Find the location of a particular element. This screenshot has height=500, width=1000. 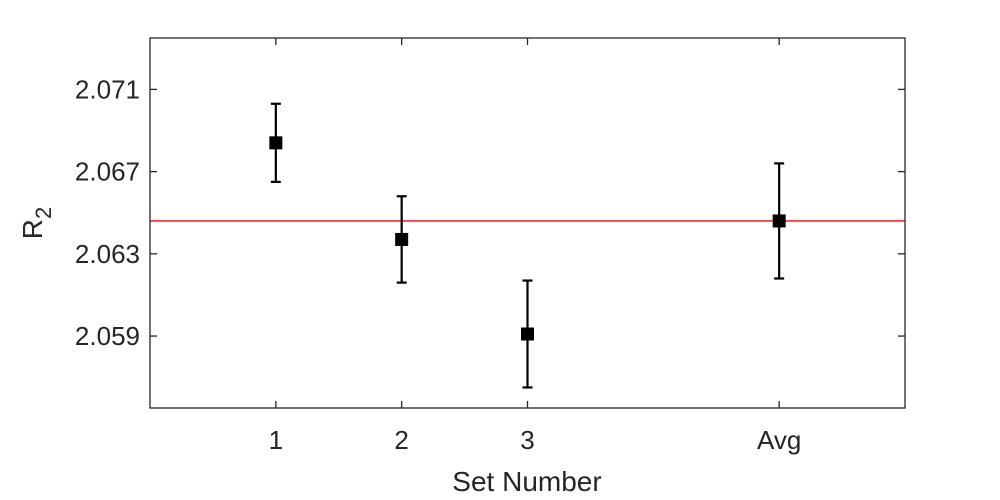

x-tick-label: Avg is located at coordinates (779, 440).